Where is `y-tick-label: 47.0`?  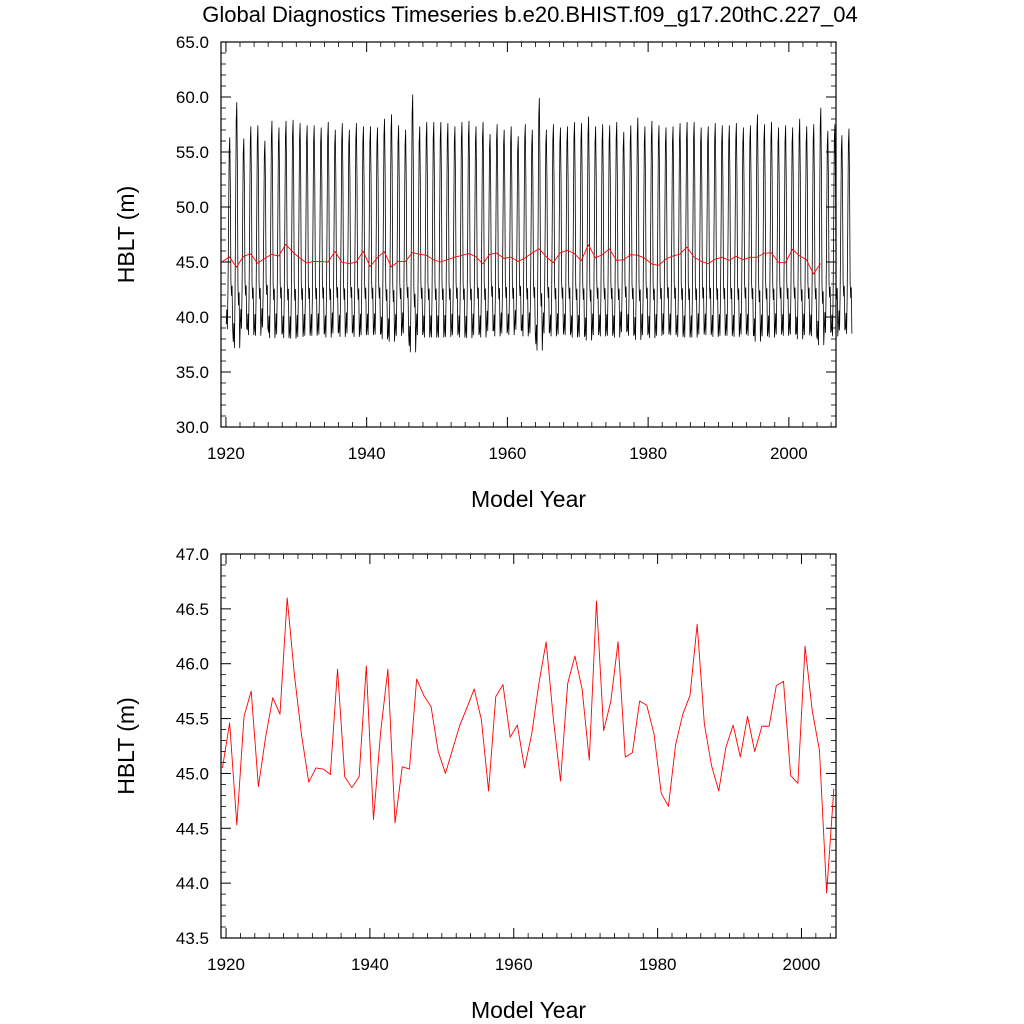
y-tick-label: 47.0 is located at coordinates (192, 554).